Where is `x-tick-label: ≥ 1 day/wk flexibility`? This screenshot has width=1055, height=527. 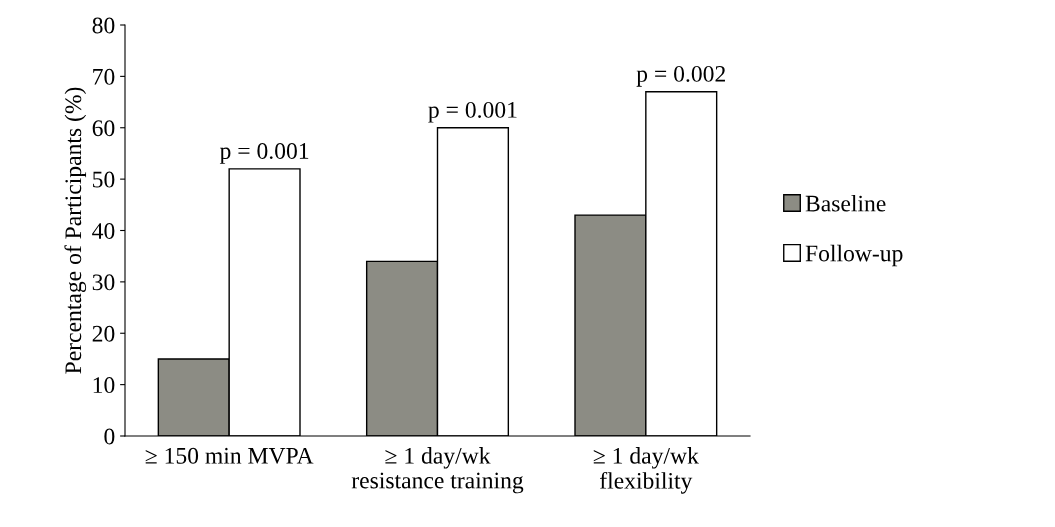
x-tick-label: ≥ 1 day/wk flexibility is located at coordinates (646, 470).